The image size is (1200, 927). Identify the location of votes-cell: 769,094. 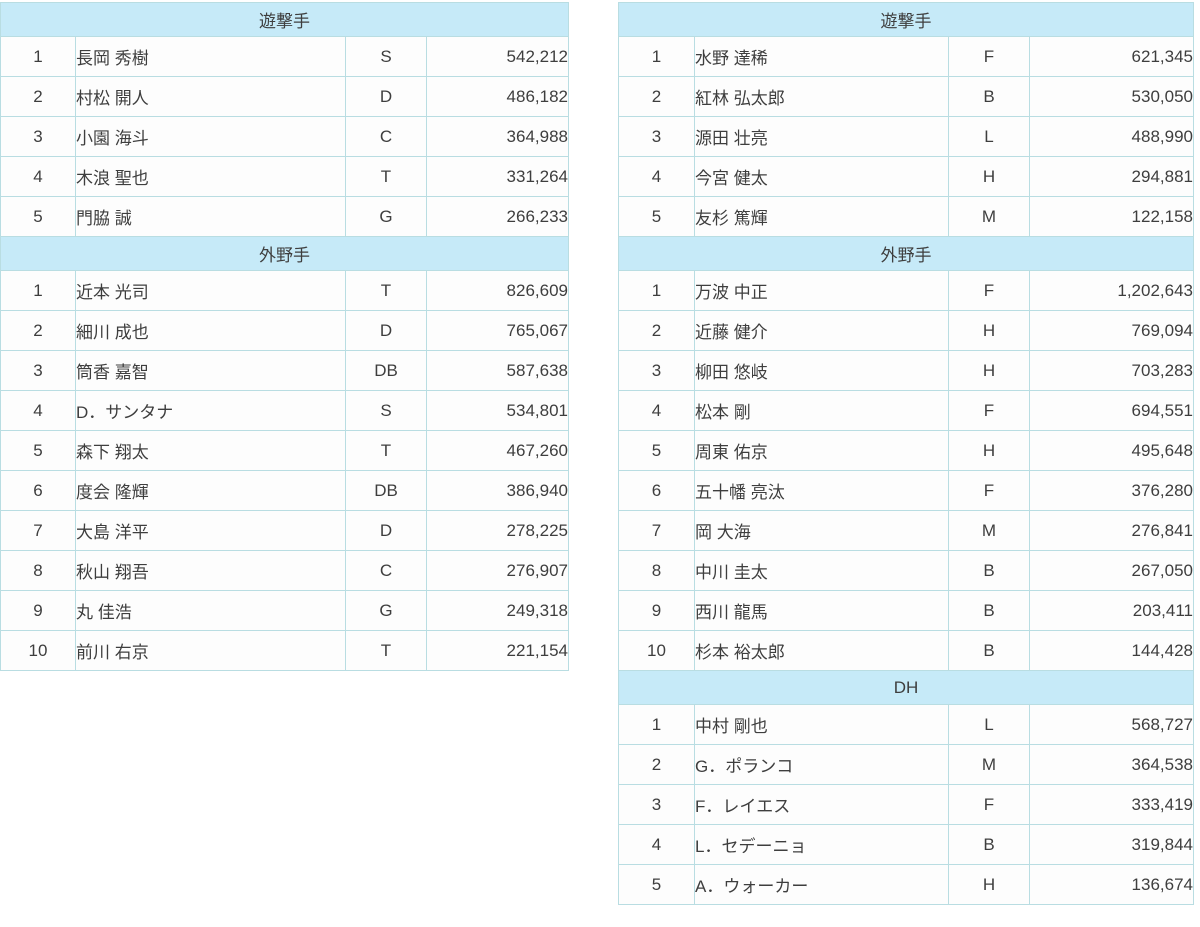
(1111, 330).